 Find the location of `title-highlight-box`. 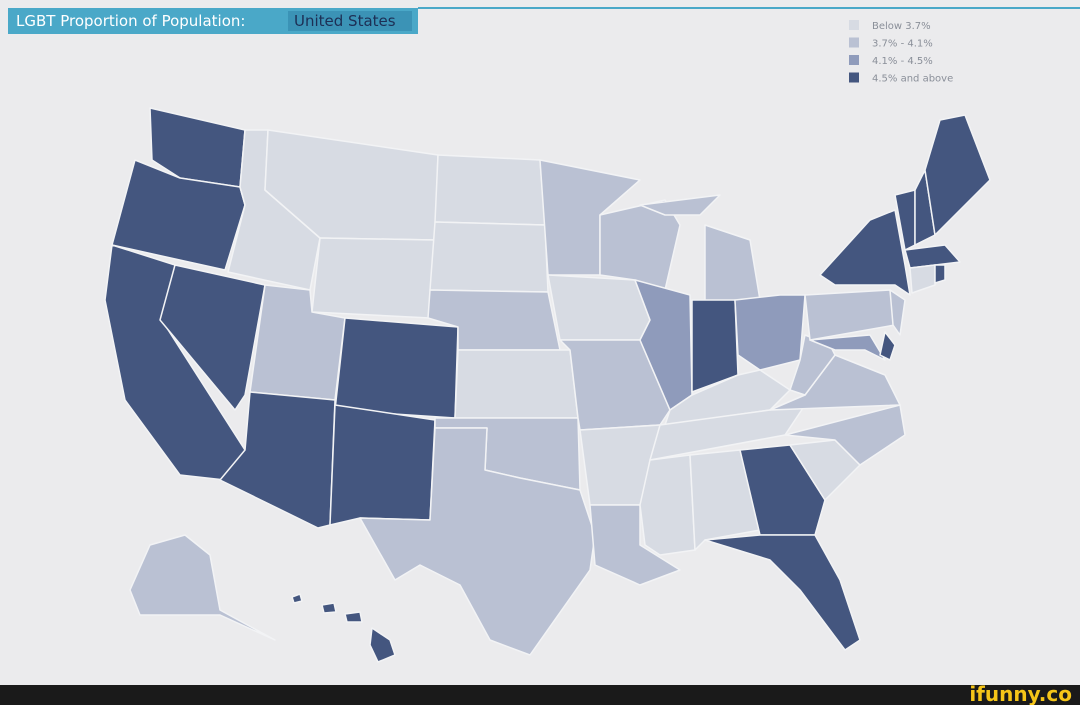

title-highlight-box is located at coordinates (350, 21).